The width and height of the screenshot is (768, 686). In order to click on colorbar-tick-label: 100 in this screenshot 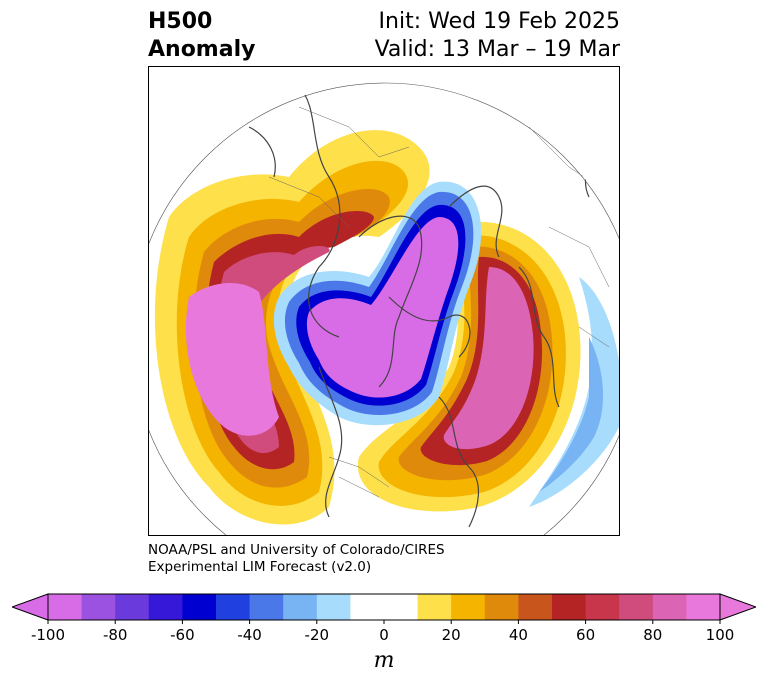, I will do `click(720, 635)`.